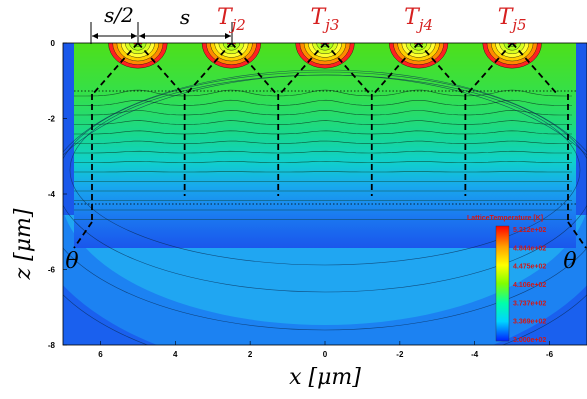  Describe the element at coordinates (529, 322) in the screenshot. I see `colorbar-level: 3.369e+02` at that location.